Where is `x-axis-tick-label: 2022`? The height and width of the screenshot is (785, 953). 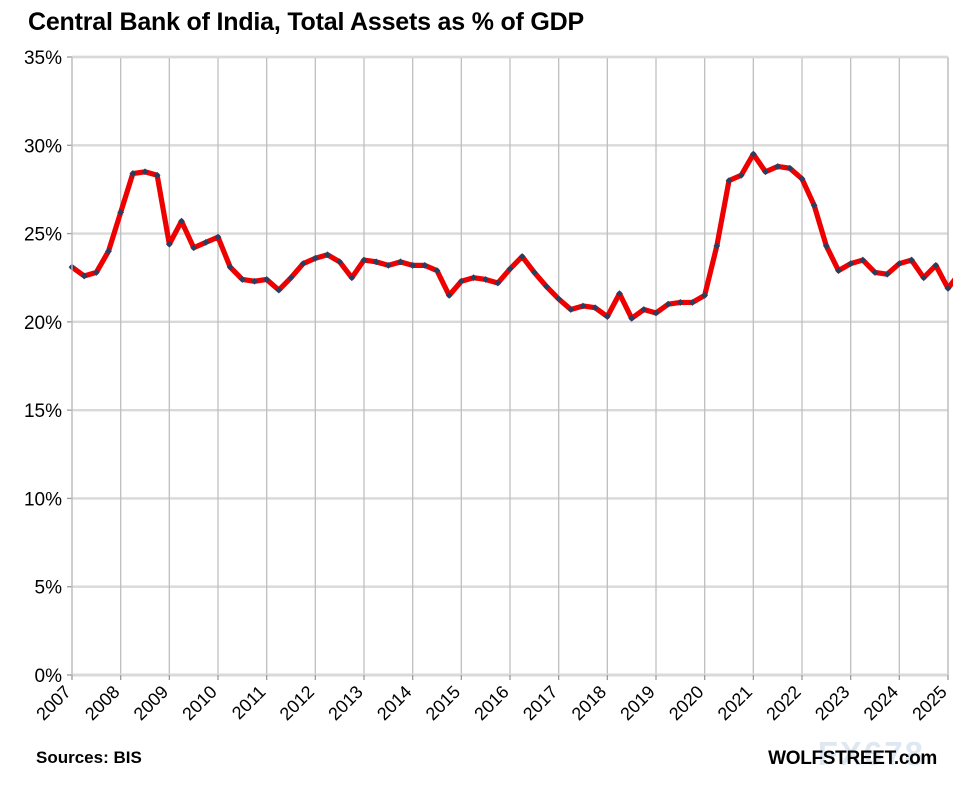
x-axis-tick-label: 2022 is located at coordinates (783, 703).